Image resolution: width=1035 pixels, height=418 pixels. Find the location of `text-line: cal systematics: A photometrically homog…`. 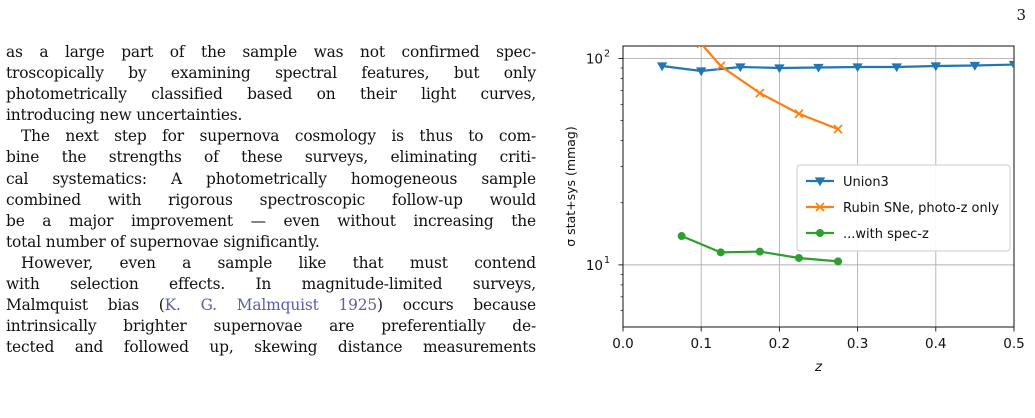

text-line: cal systematics: A photometrically homog… is located at coordinates (271, 178).